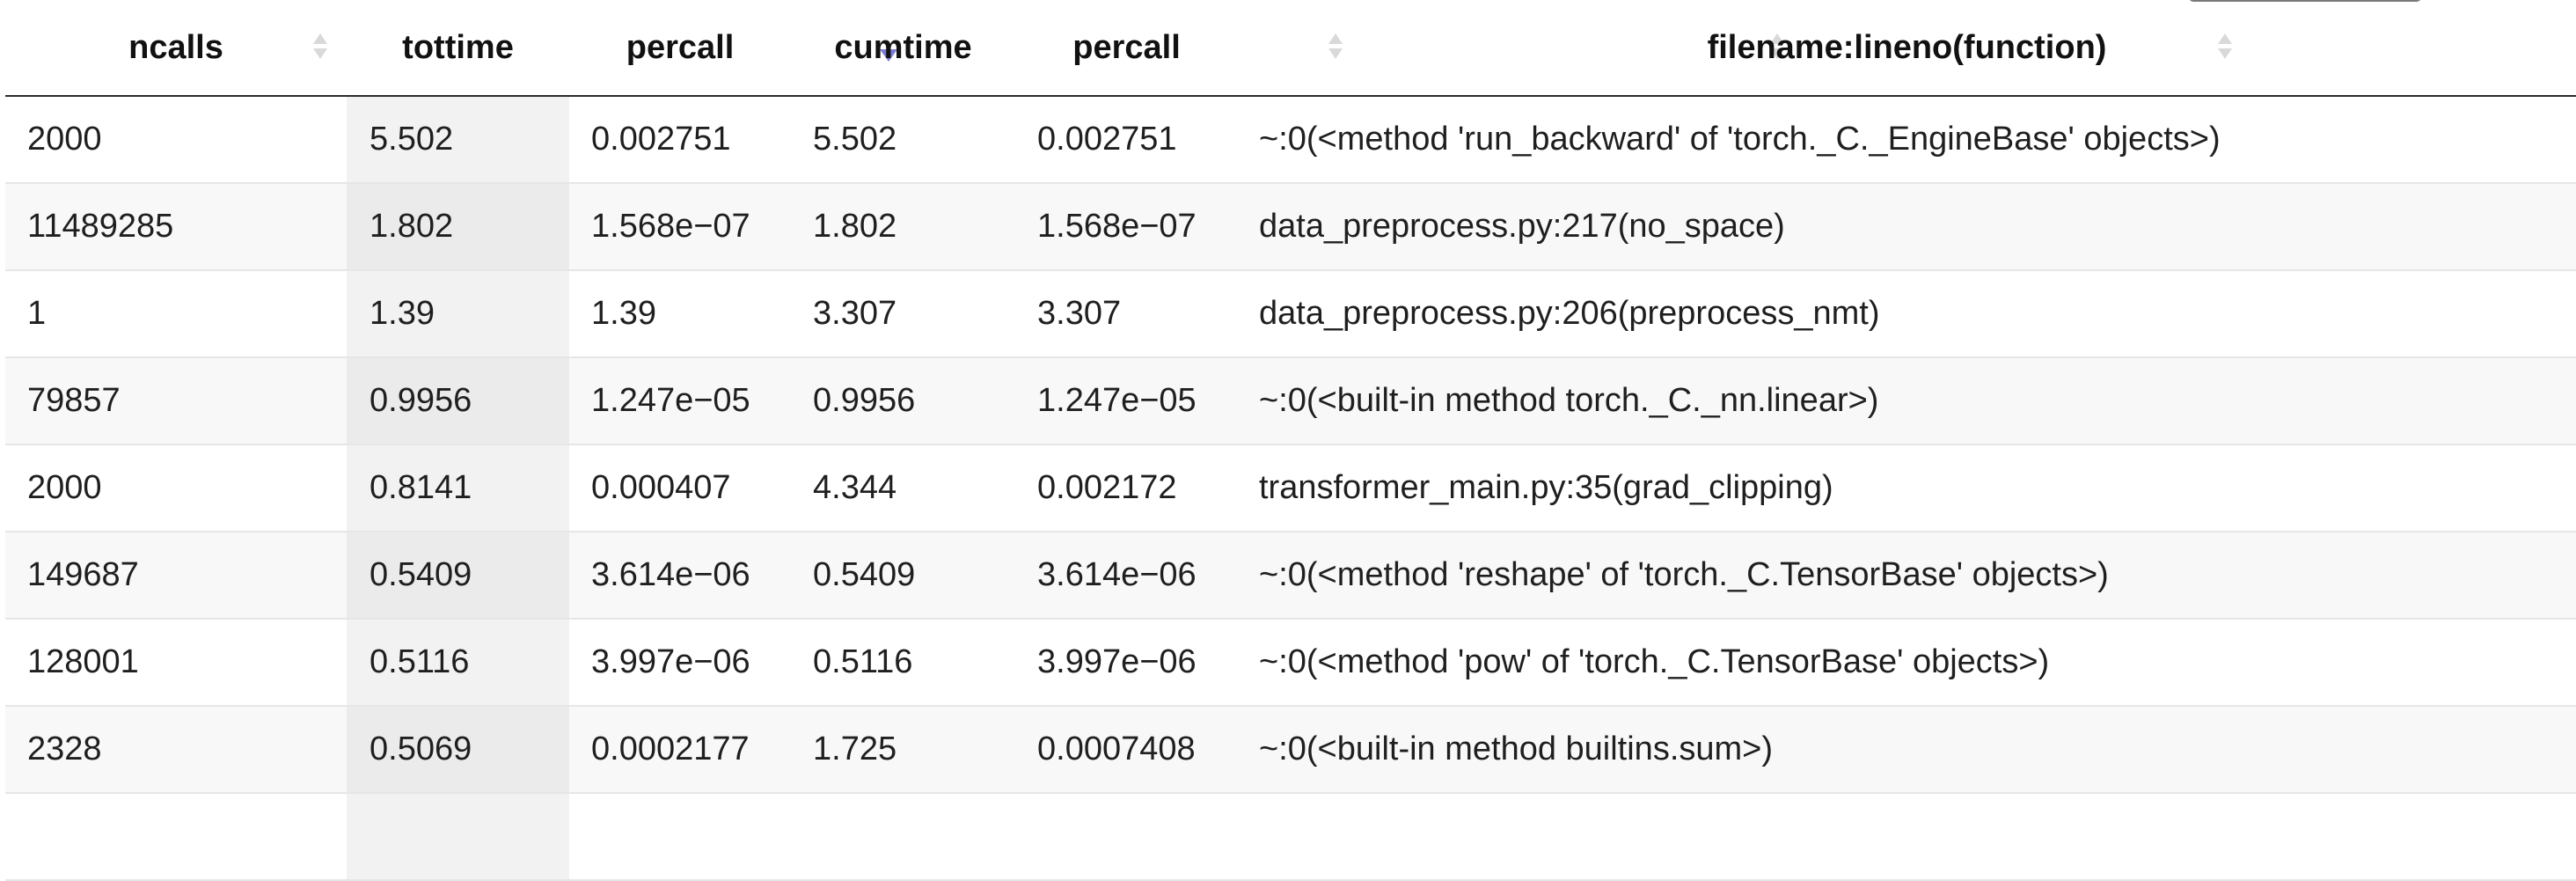 The width and height of the screenshot is (2576, 881). I want to click on column-header-ncalls: ncalls, so click(176, 48).